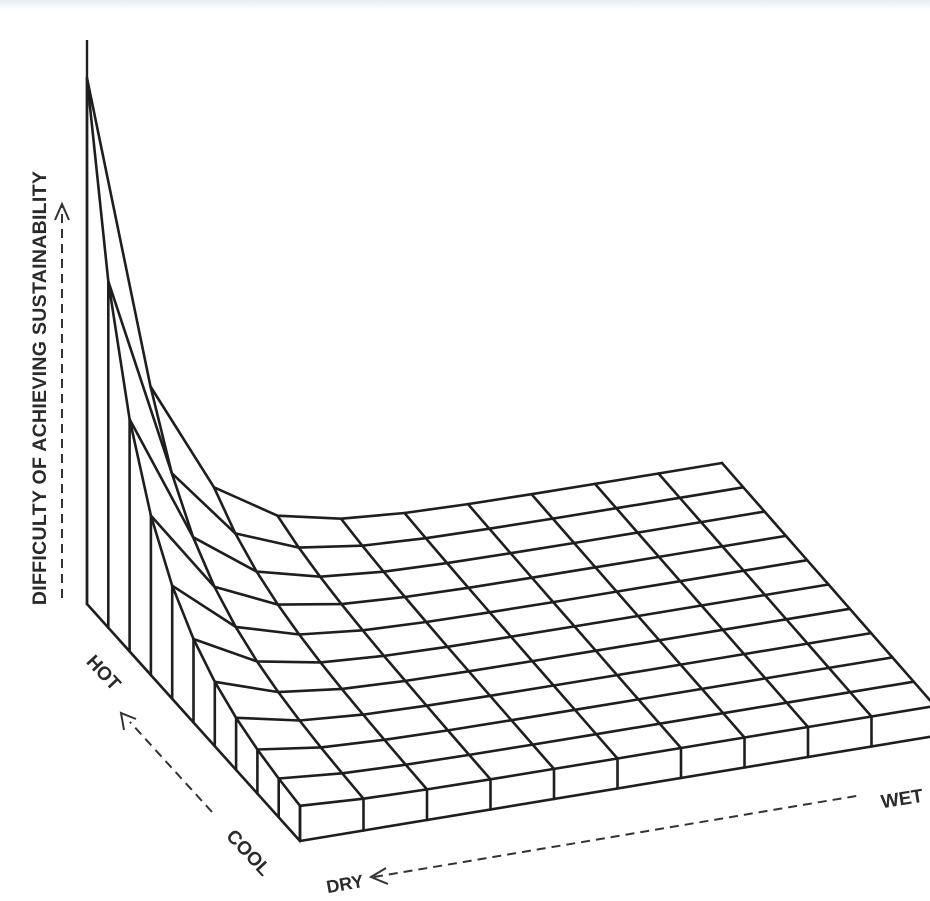  I want to click on moisture-low-label: DRY, so click(345, 884).